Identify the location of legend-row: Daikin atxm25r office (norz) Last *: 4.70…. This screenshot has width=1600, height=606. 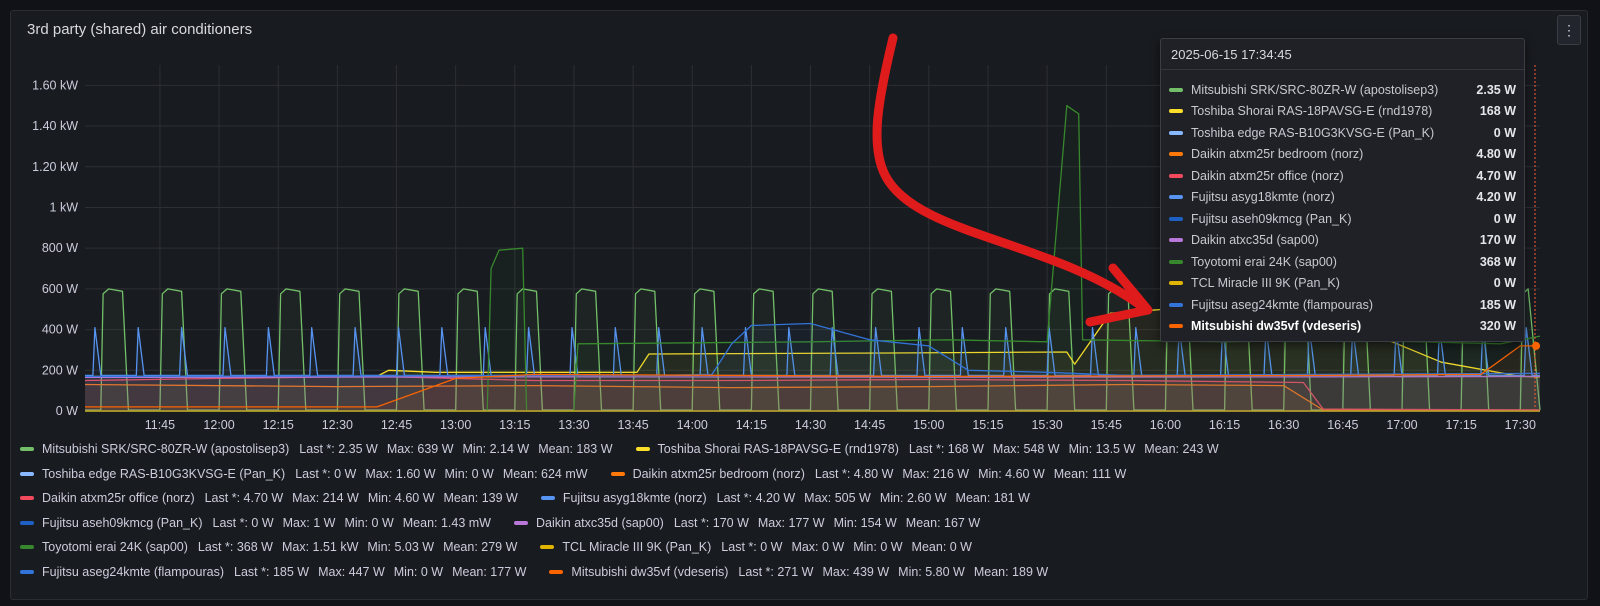
(790, 501).